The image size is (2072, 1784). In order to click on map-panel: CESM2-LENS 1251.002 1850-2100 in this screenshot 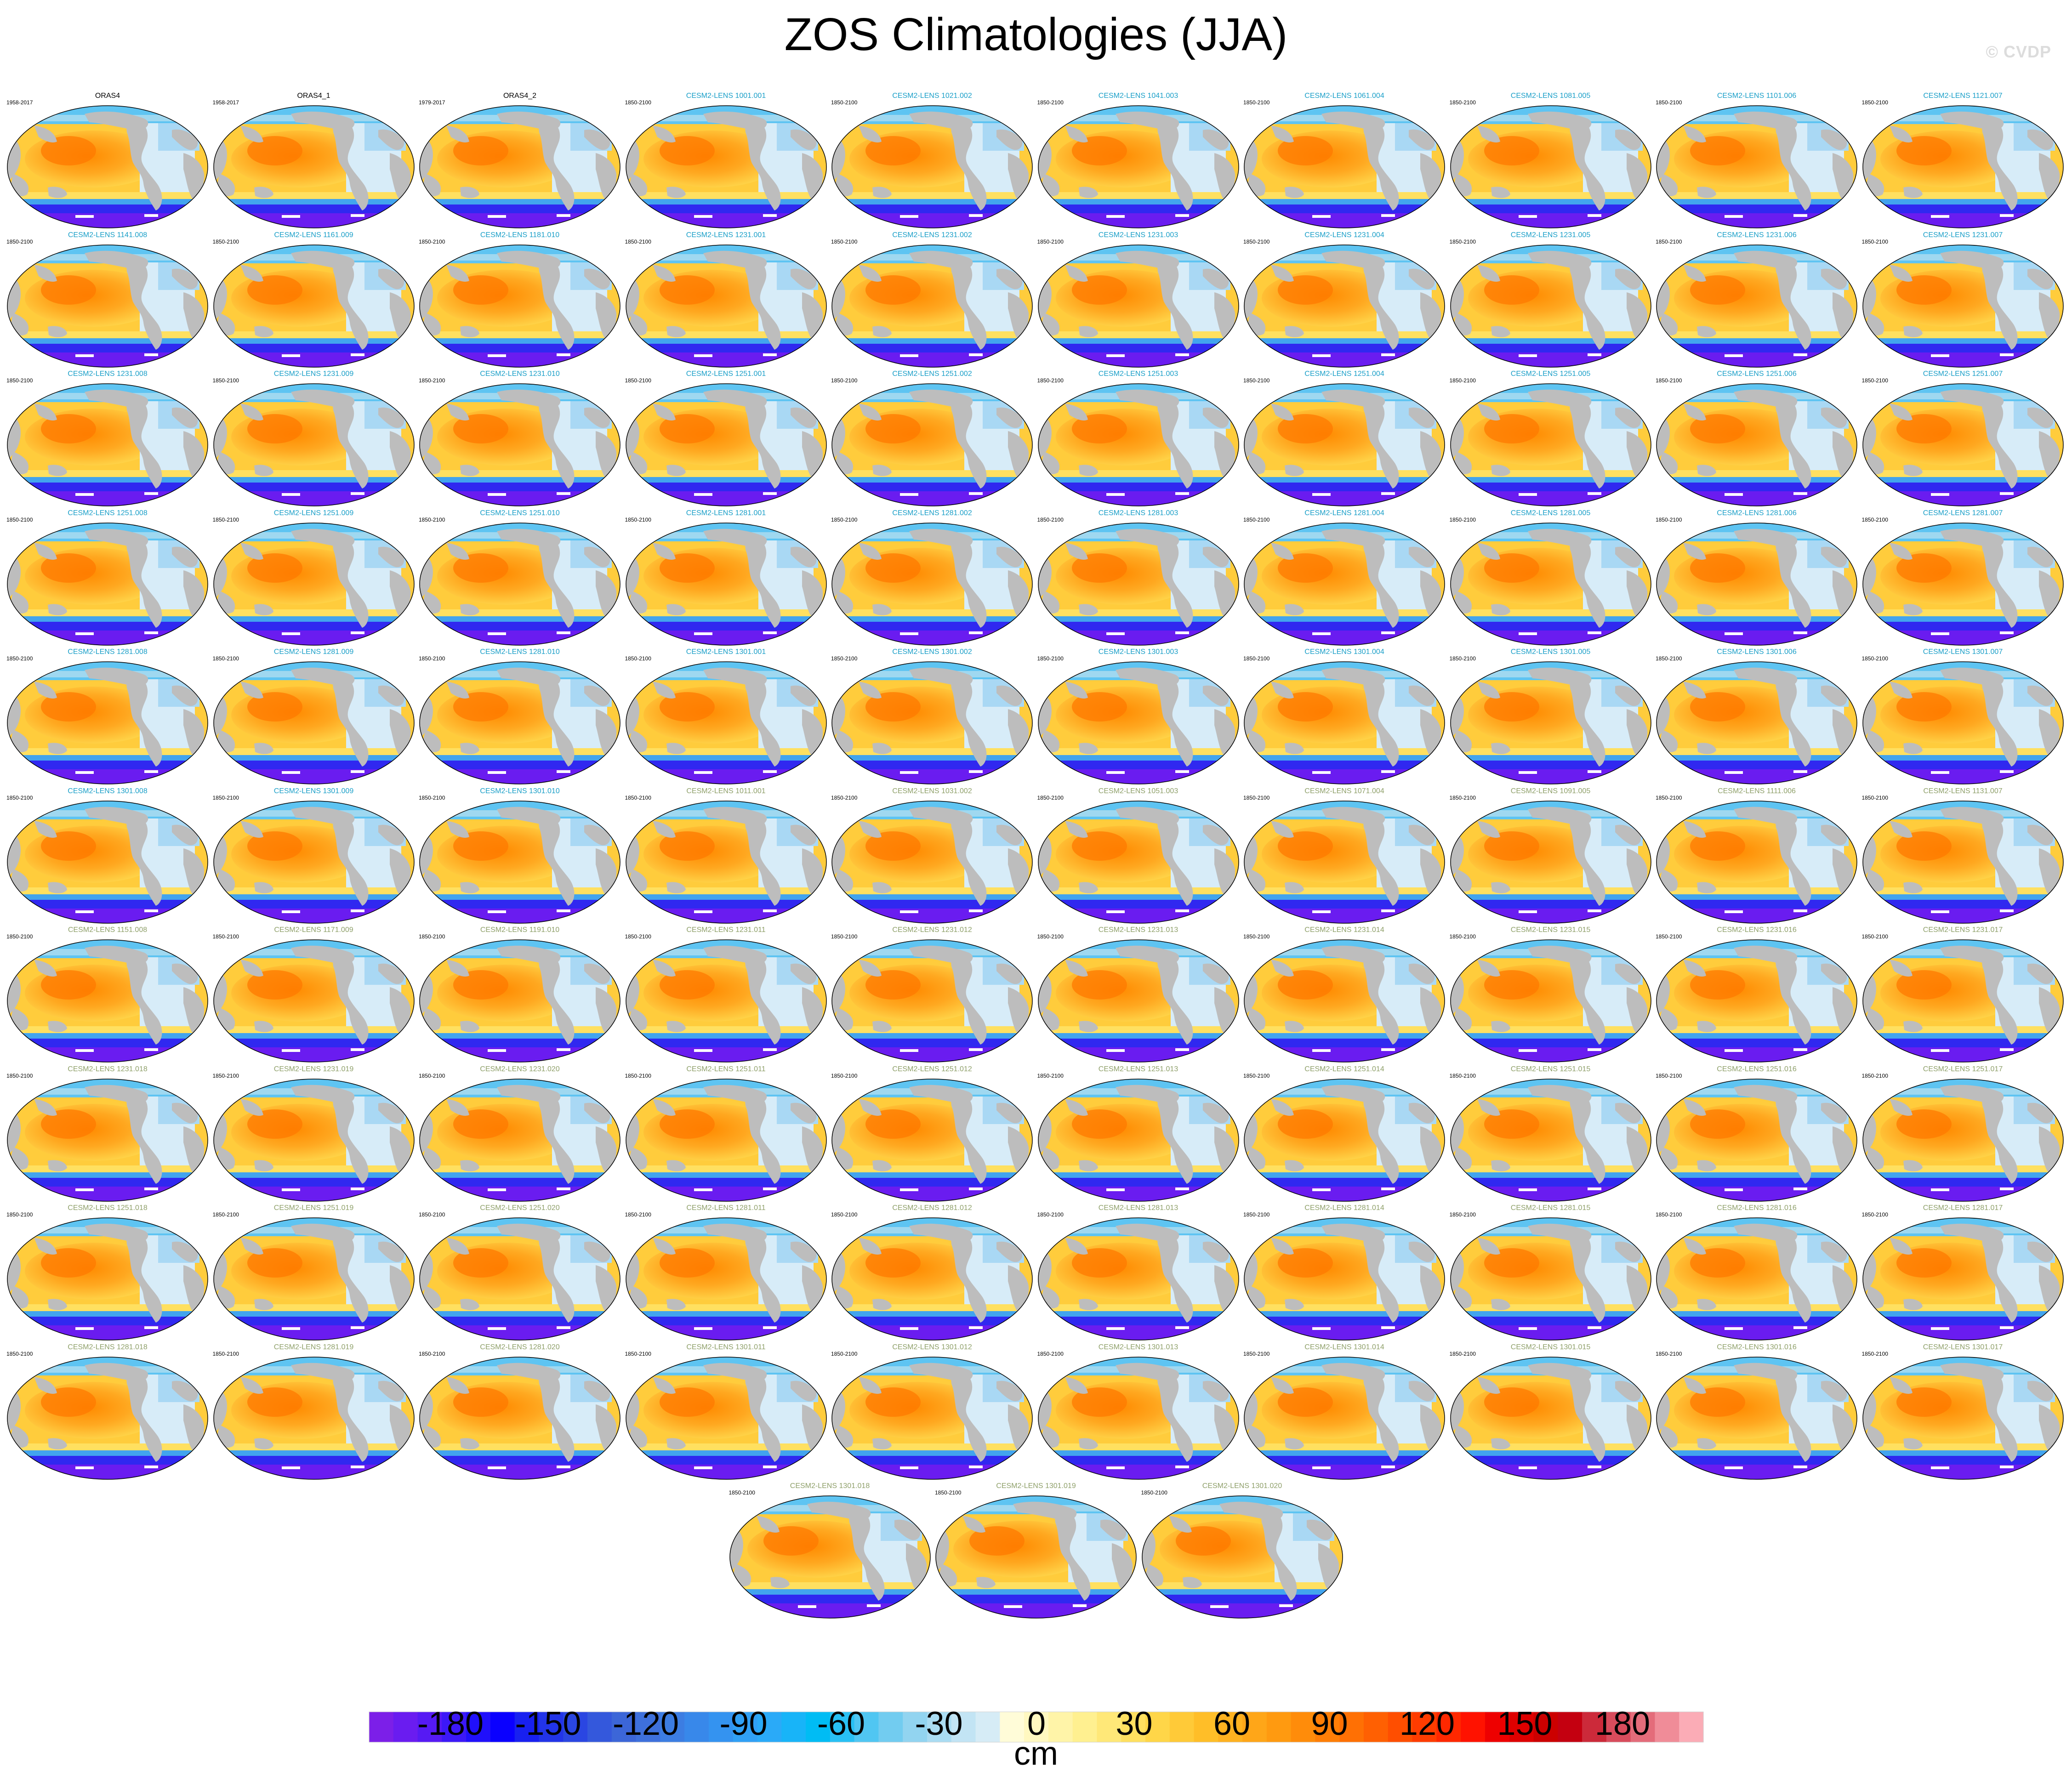, I will do `click(932, 439)`.